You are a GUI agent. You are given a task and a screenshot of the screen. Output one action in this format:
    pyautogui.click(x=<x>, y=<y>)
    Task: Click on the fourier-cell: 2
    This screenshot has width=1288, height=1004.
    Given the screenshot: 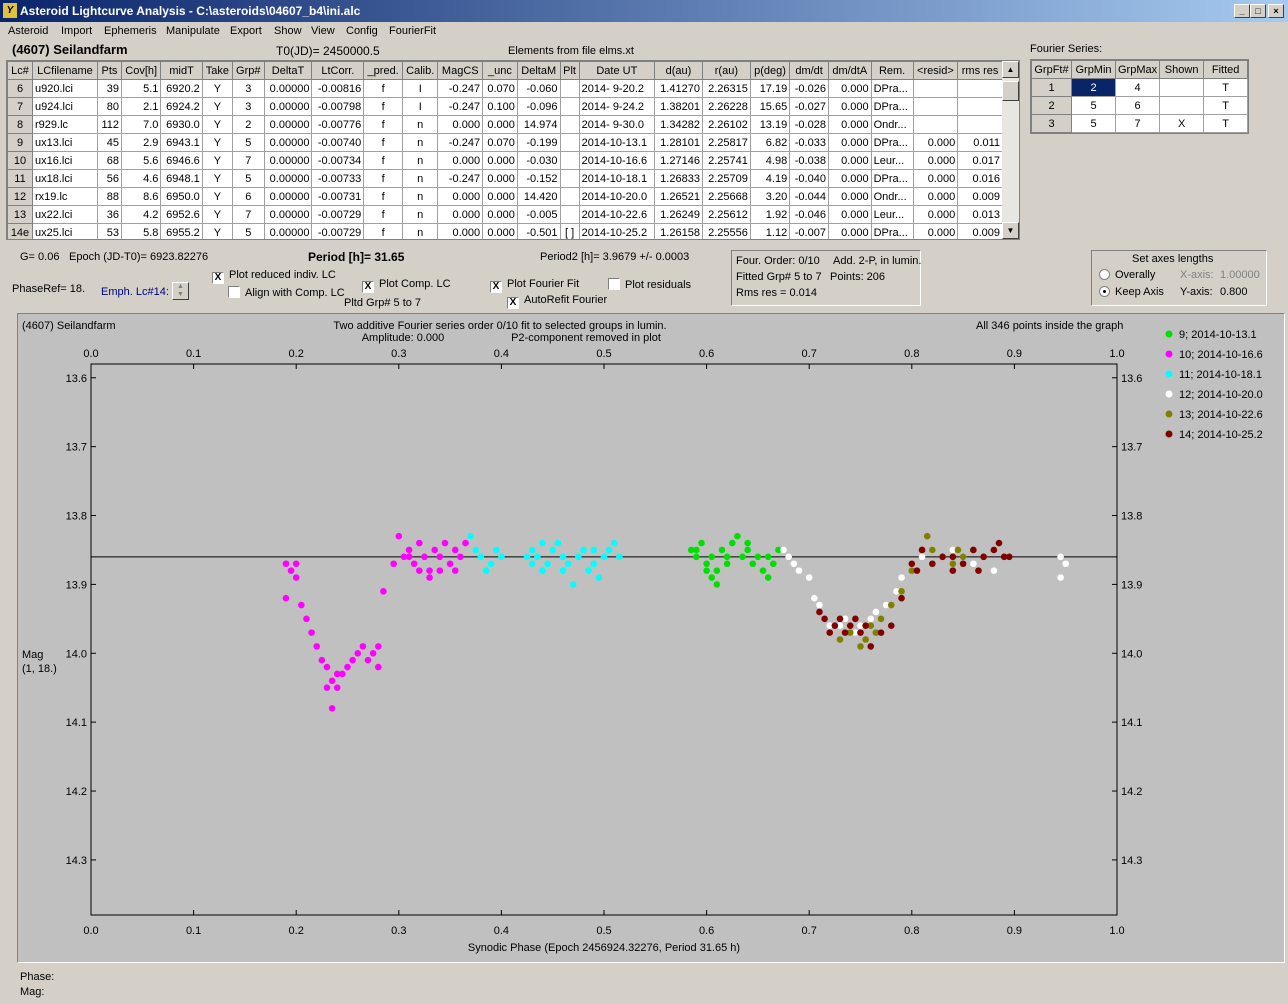 What is the action you would take?
    pyautogui.click(x=1051, y=105)
    